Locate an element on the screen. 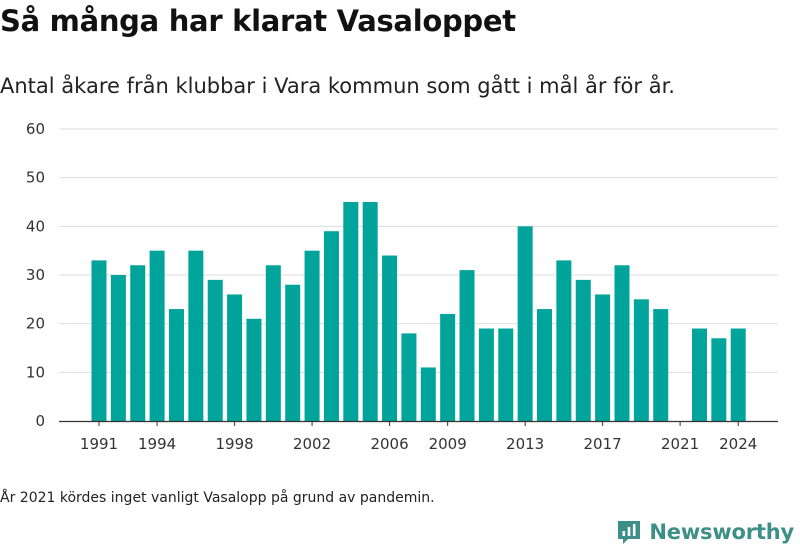 The height and width of the screenshot is (550, 800). bar-2005 is located at coordinates (370, 311).